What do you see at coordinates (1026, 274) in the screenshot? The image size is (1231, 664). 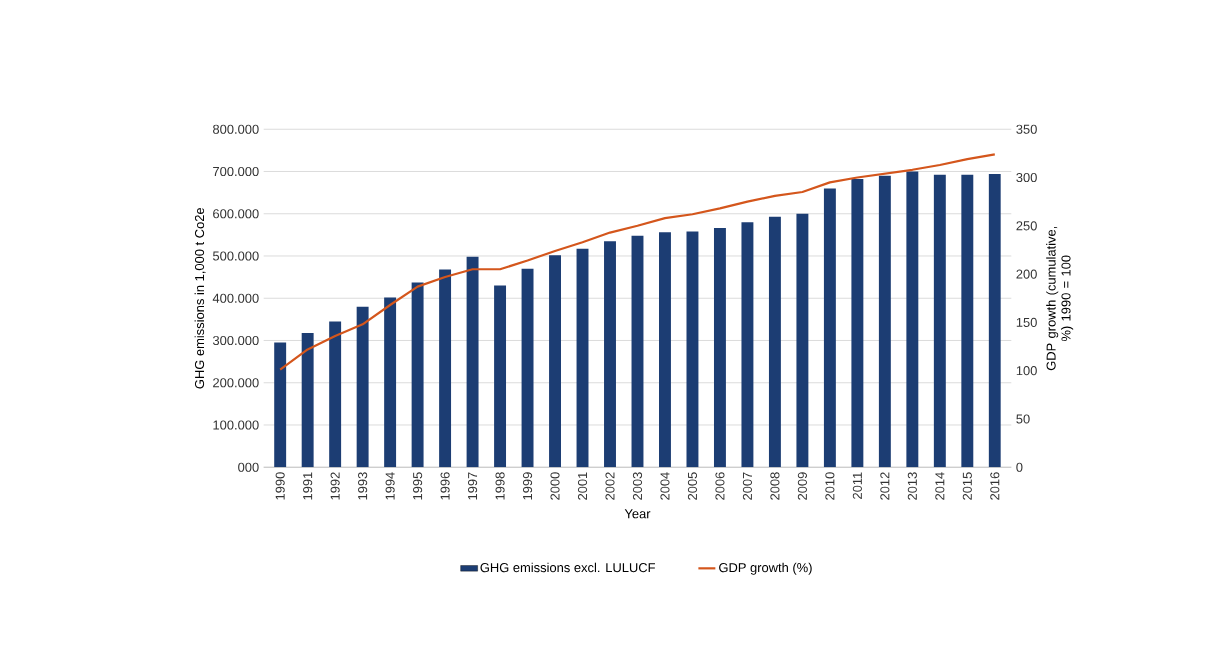 I see `y2-tick-label: 200` at bounding box center [1026, 274].